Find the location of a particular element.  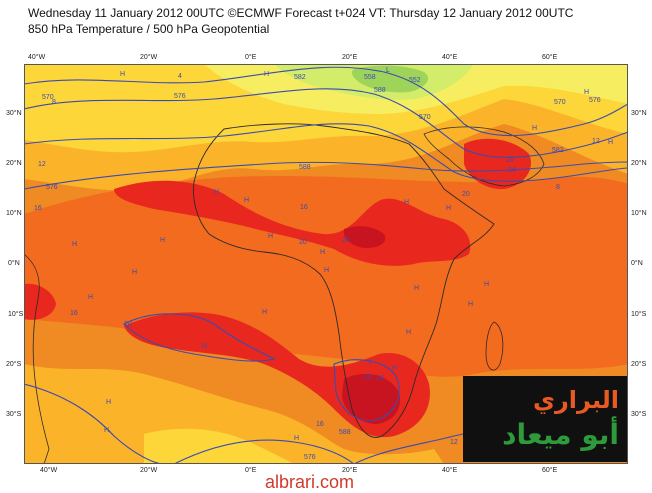

x-tick-top: 20°E is located at coordinates (350, 57).